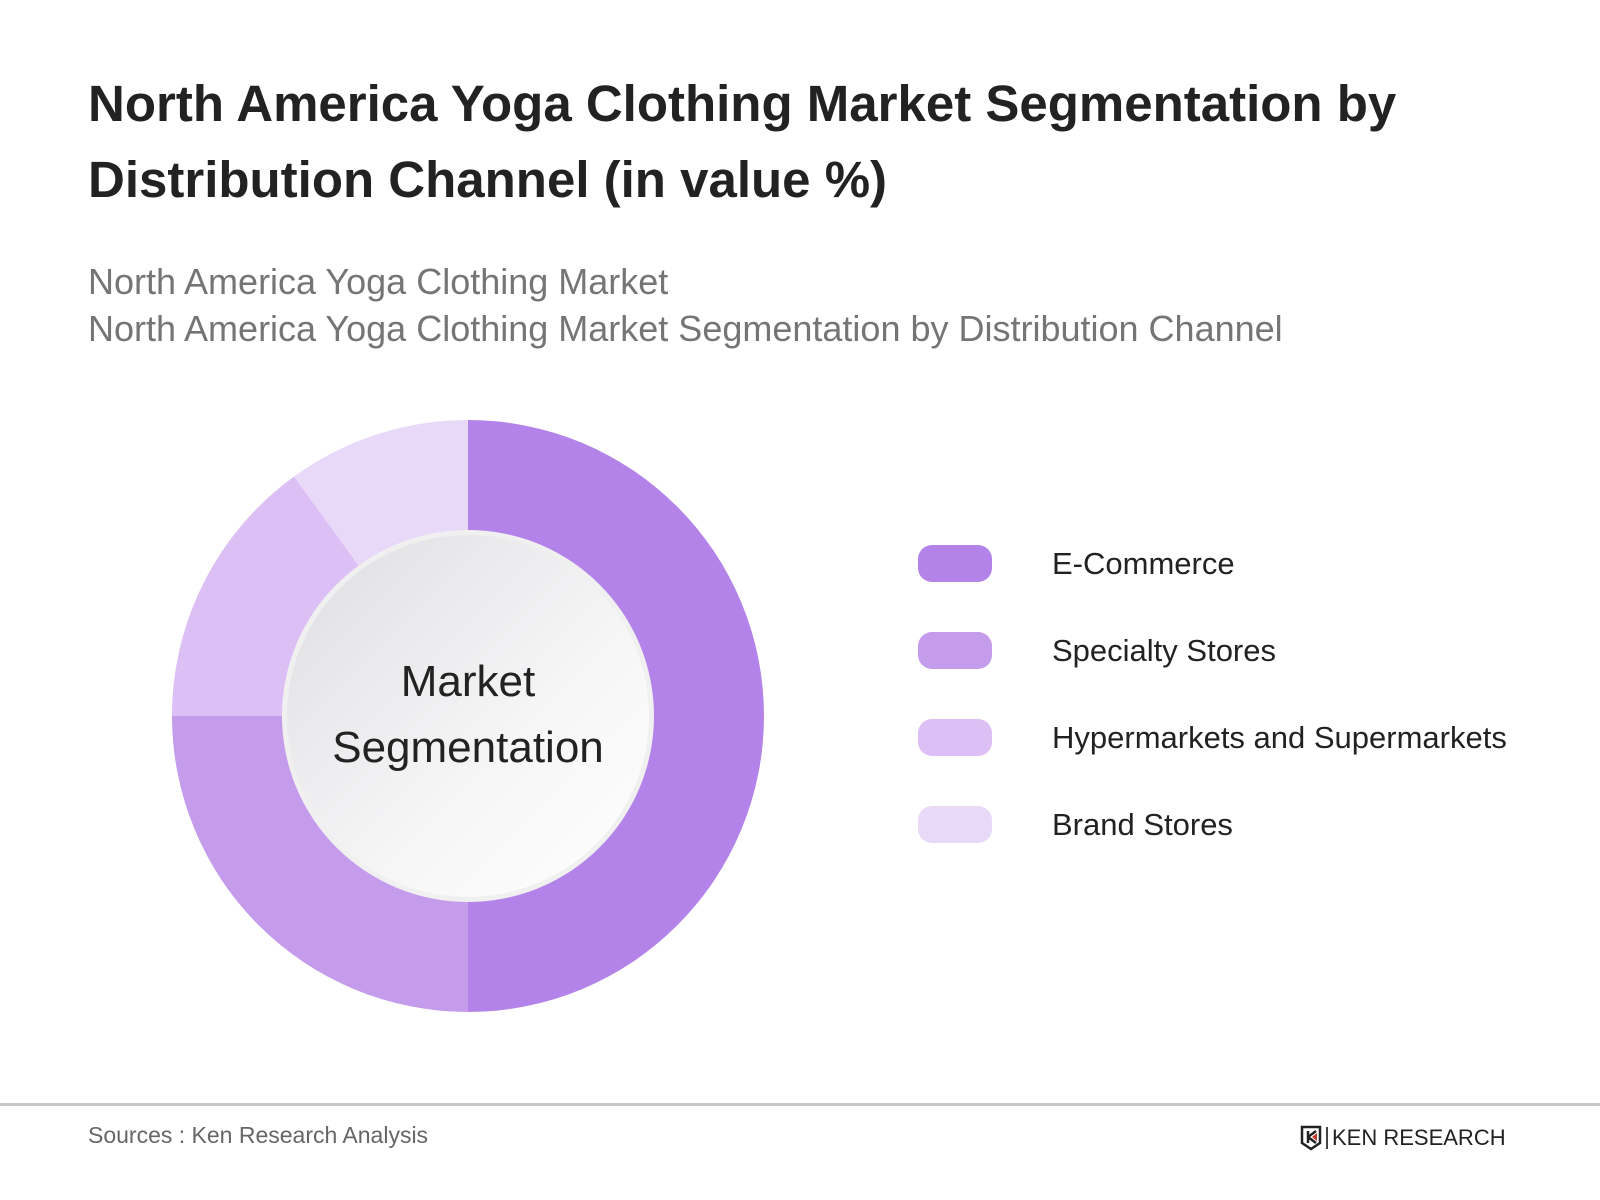  I want to click on legend-label: E-Commerce, so click(1143, 563).